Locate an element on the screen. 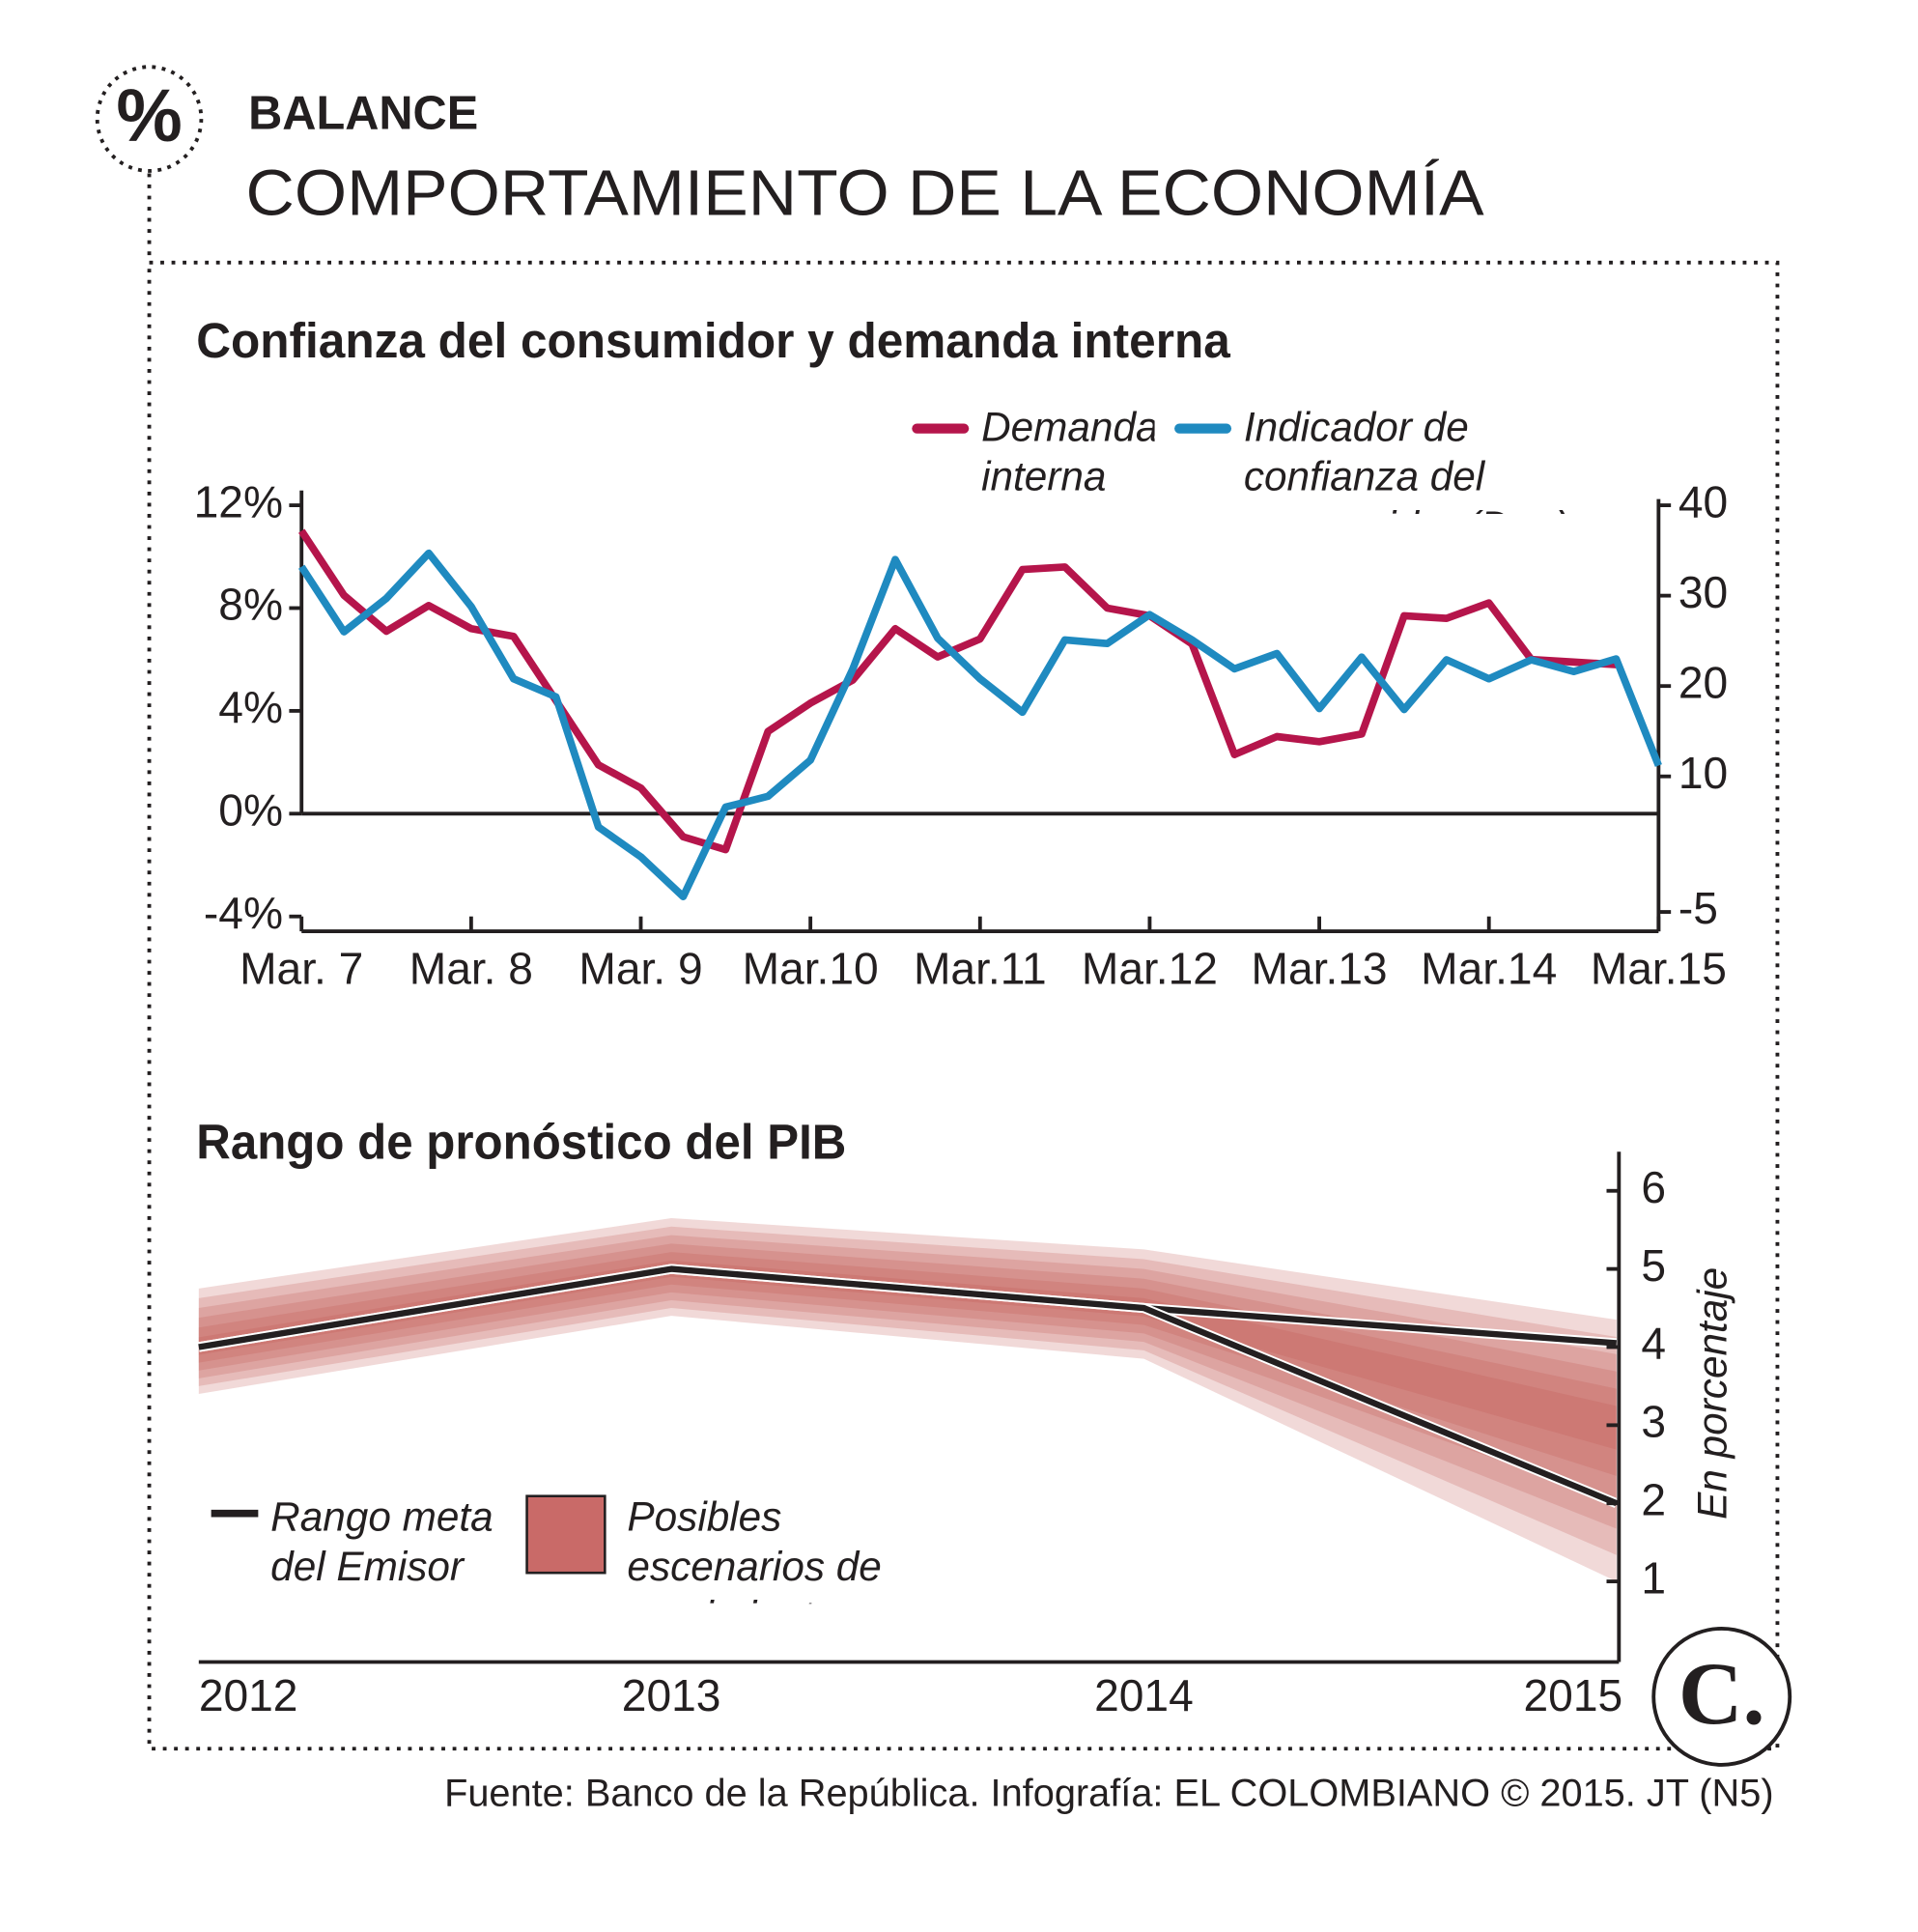  y-tick-label: 8% is located at coordinates (250, 605).